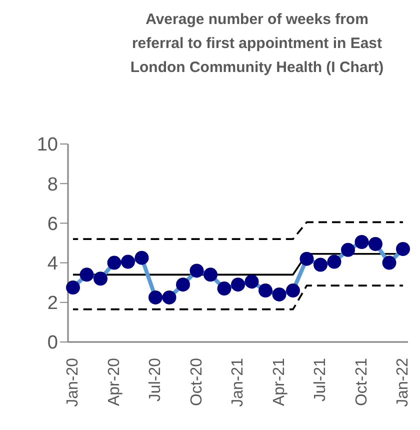  What do you see at coordinates (238, 382) in the screenshot?
I see `x-tick-label: Jan-21` at bounding box center [238, 382].